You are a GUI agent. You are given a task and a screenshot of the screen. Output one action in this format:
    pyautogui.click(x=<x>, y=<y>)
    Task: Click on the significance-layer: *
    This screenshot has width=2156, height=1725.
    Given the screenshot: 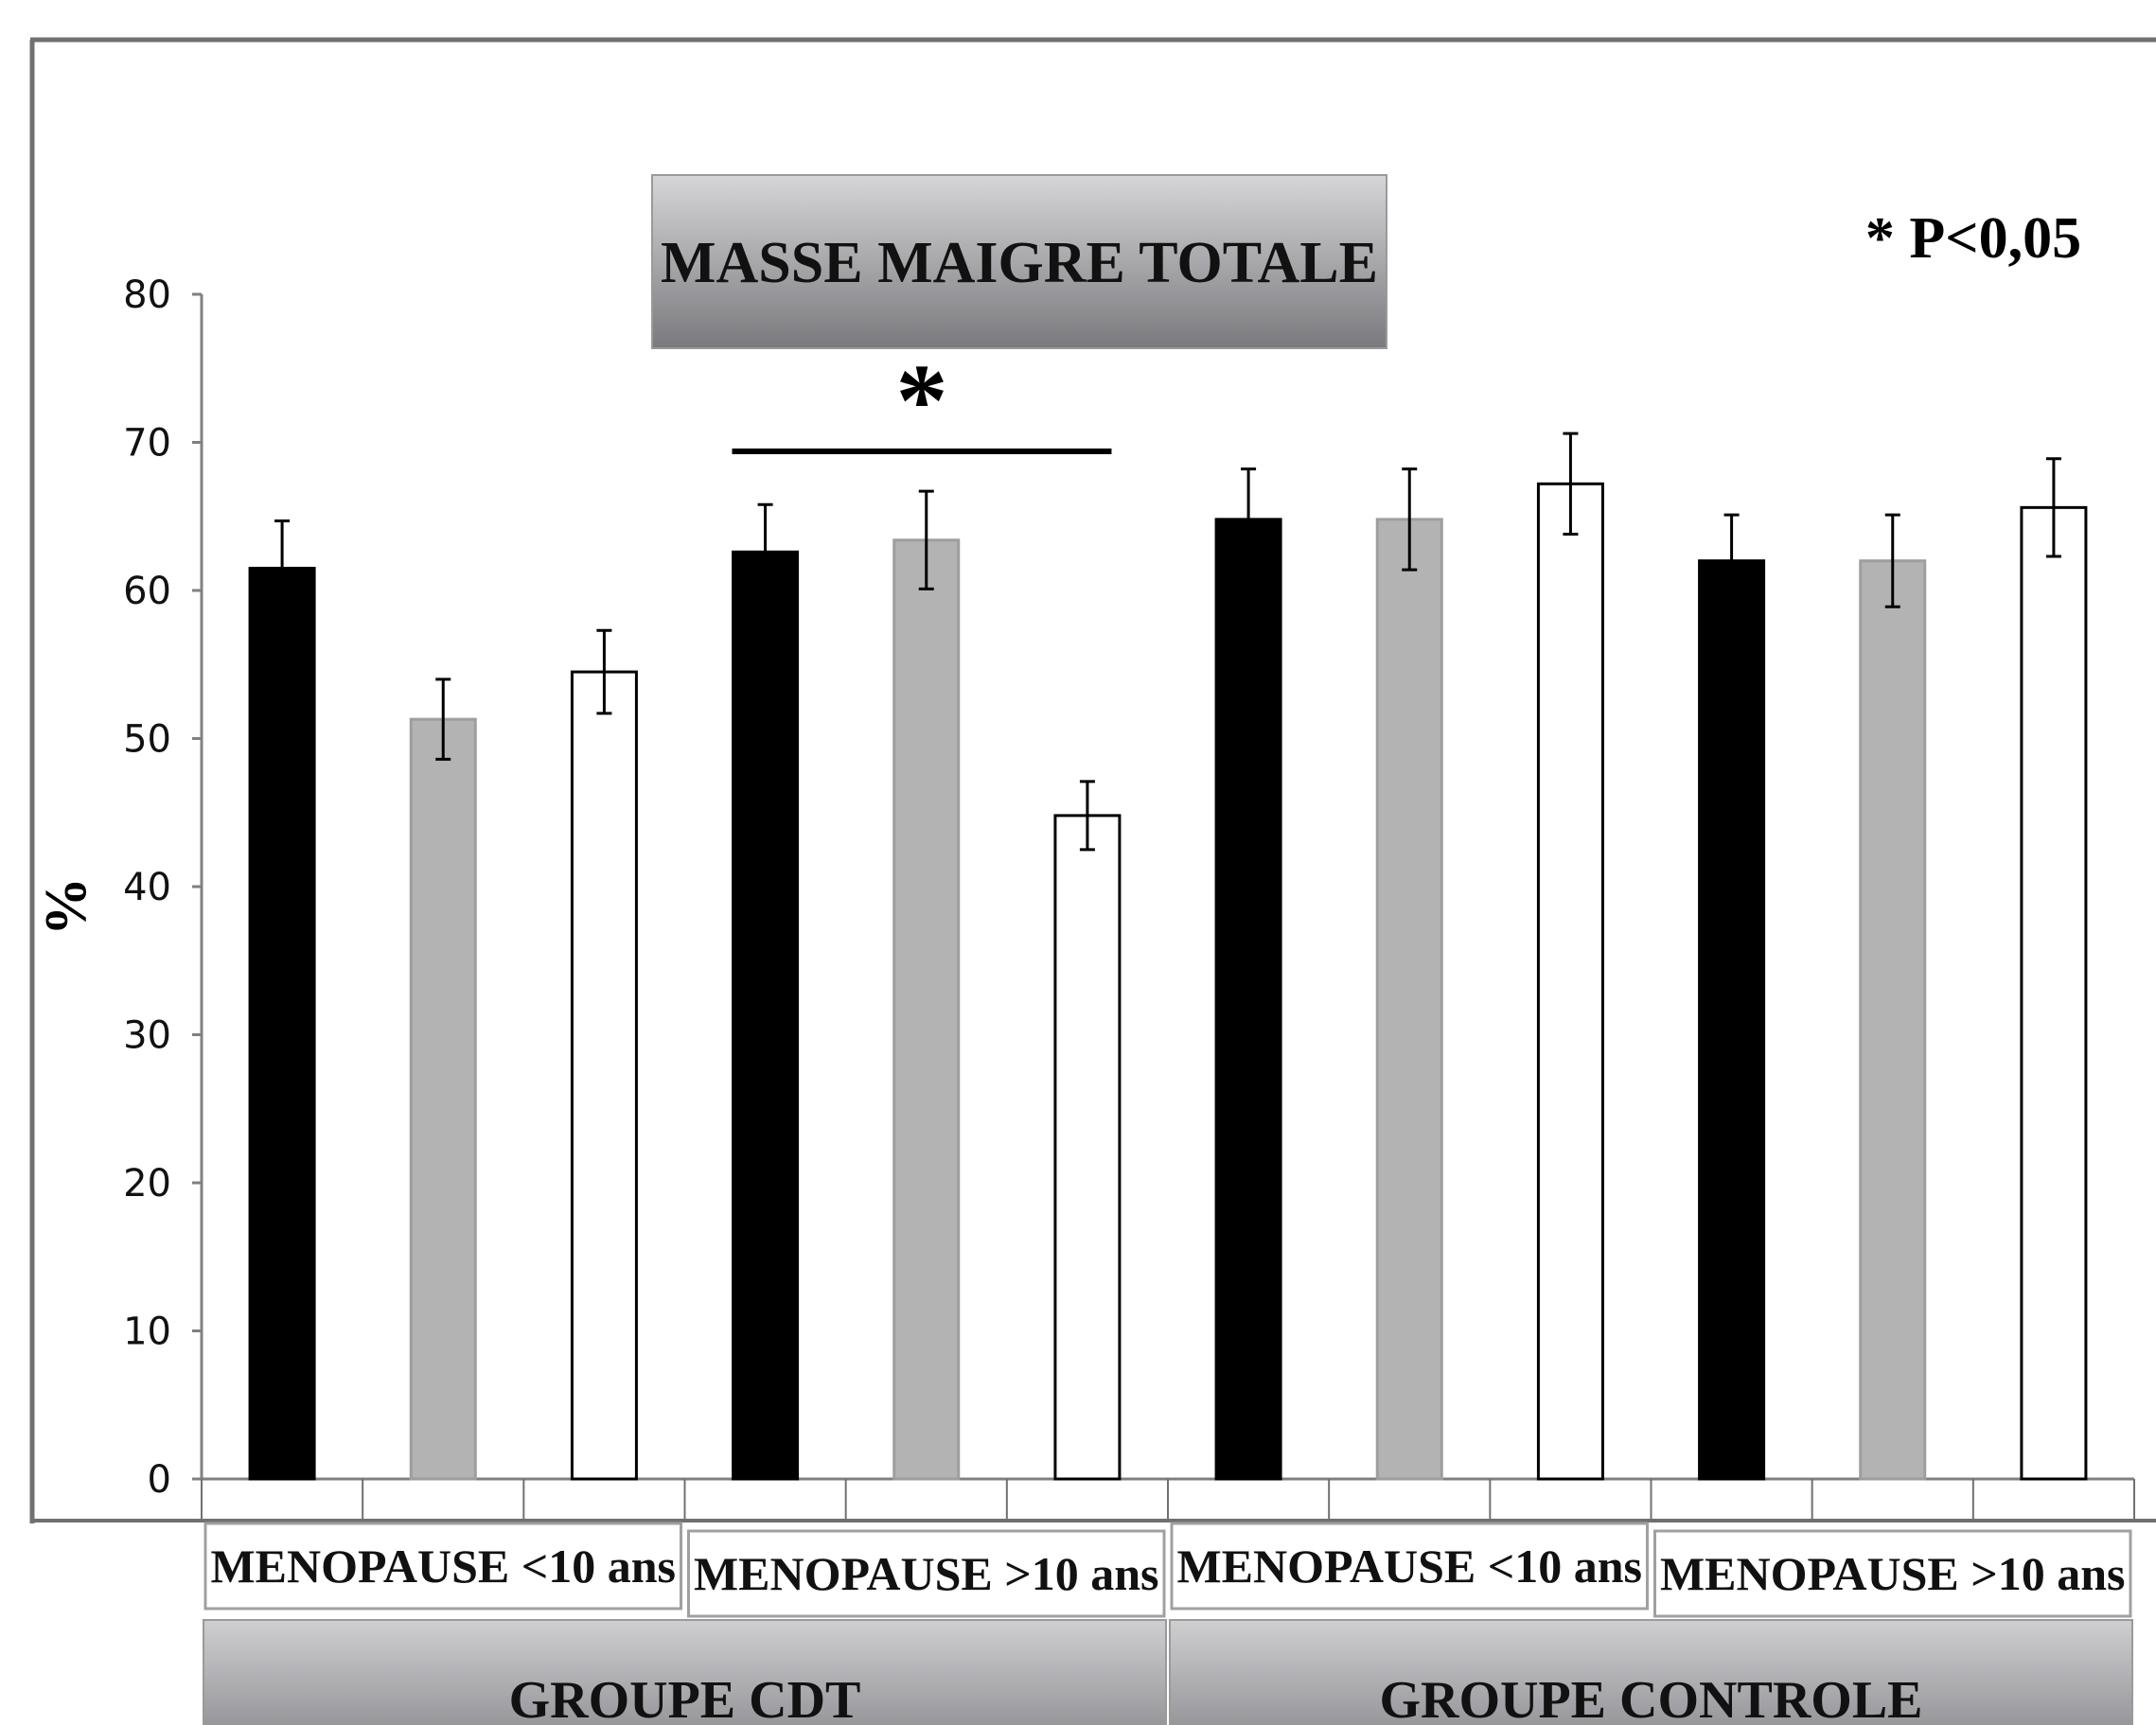 What is the action you would take?
    pyautogui.click(x=922, y=400)
    